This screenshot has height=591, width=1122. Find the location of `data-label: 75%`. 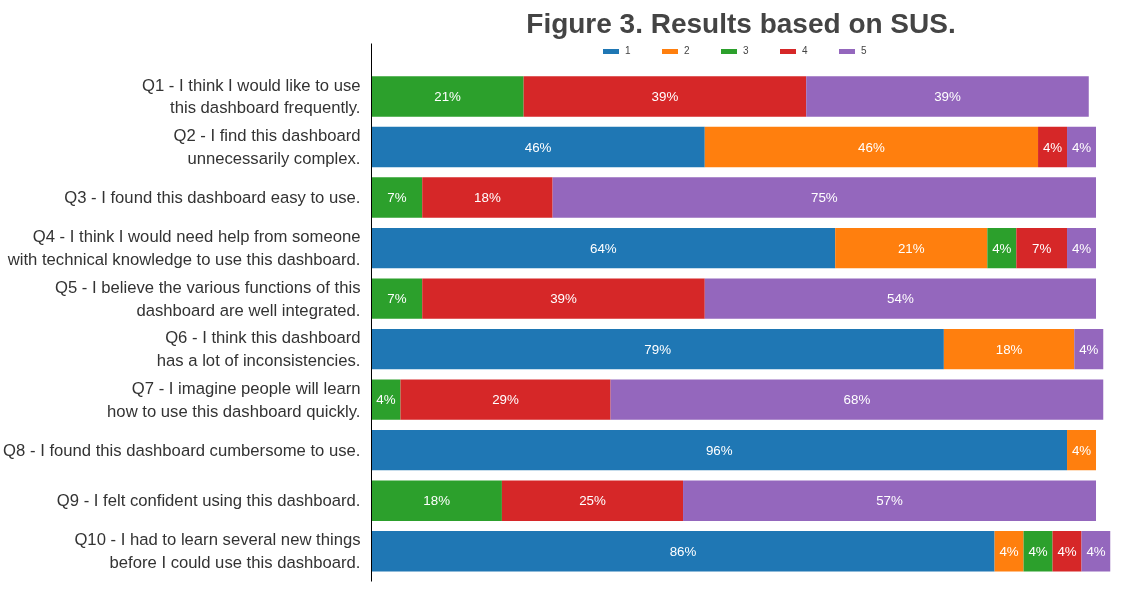

data-label: 75% is located at coordinates (824, 198).